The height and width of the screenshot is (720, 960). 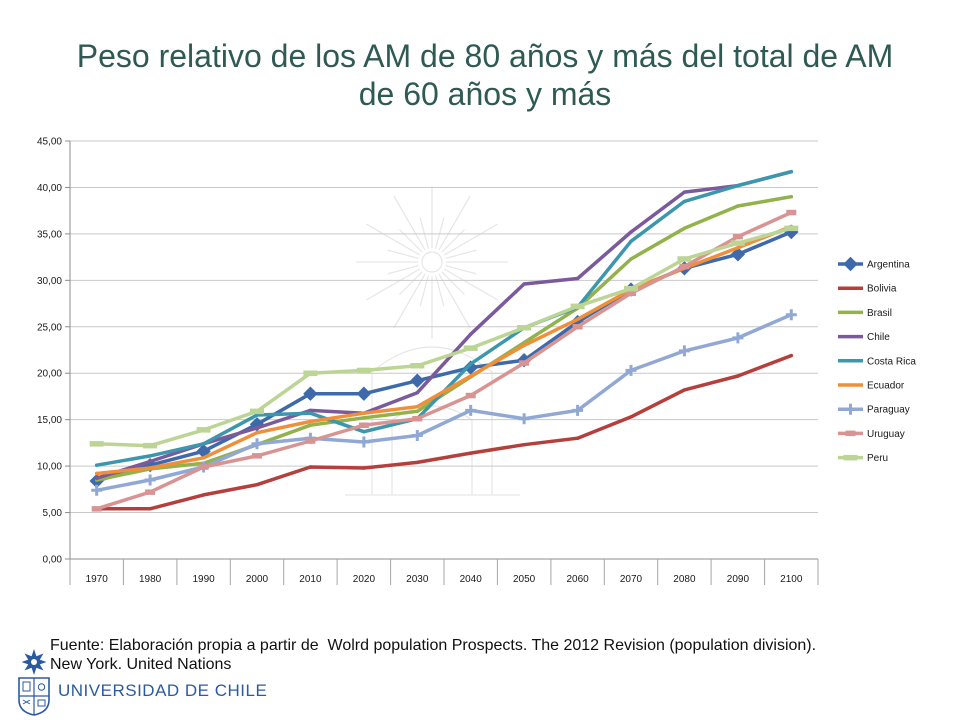 I want to click on x-tick-label: 1990, so click(x=203, y=579).